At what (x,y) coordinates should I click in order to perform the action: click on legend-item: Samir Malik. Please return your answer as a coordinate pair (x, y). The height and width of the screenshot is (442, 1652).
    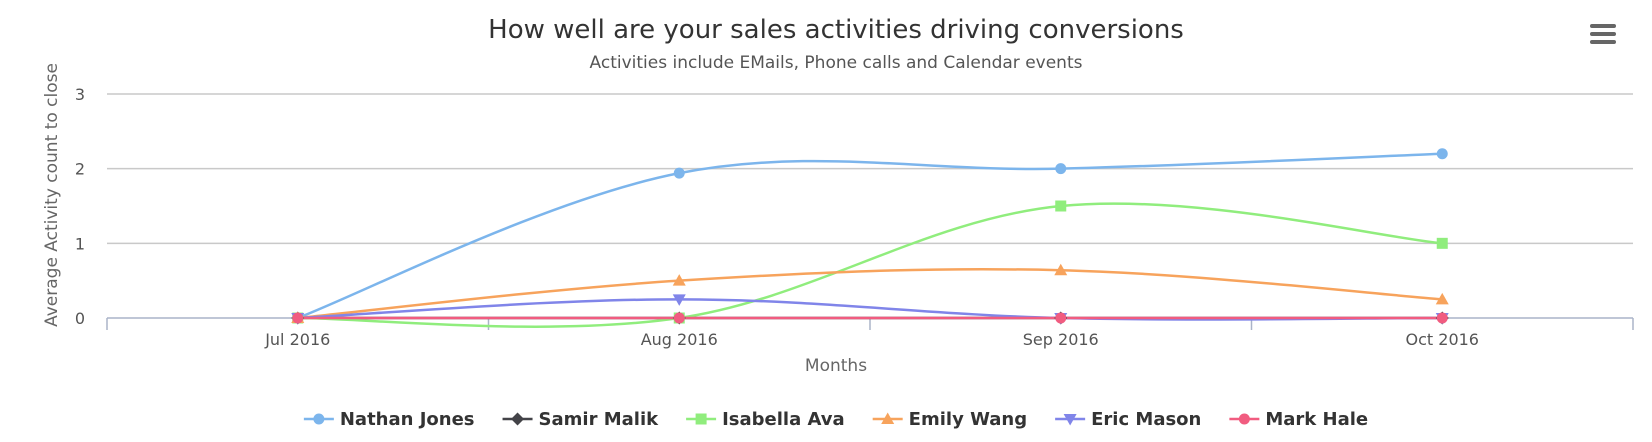
    Looking at the image, I should click on (581, 419).